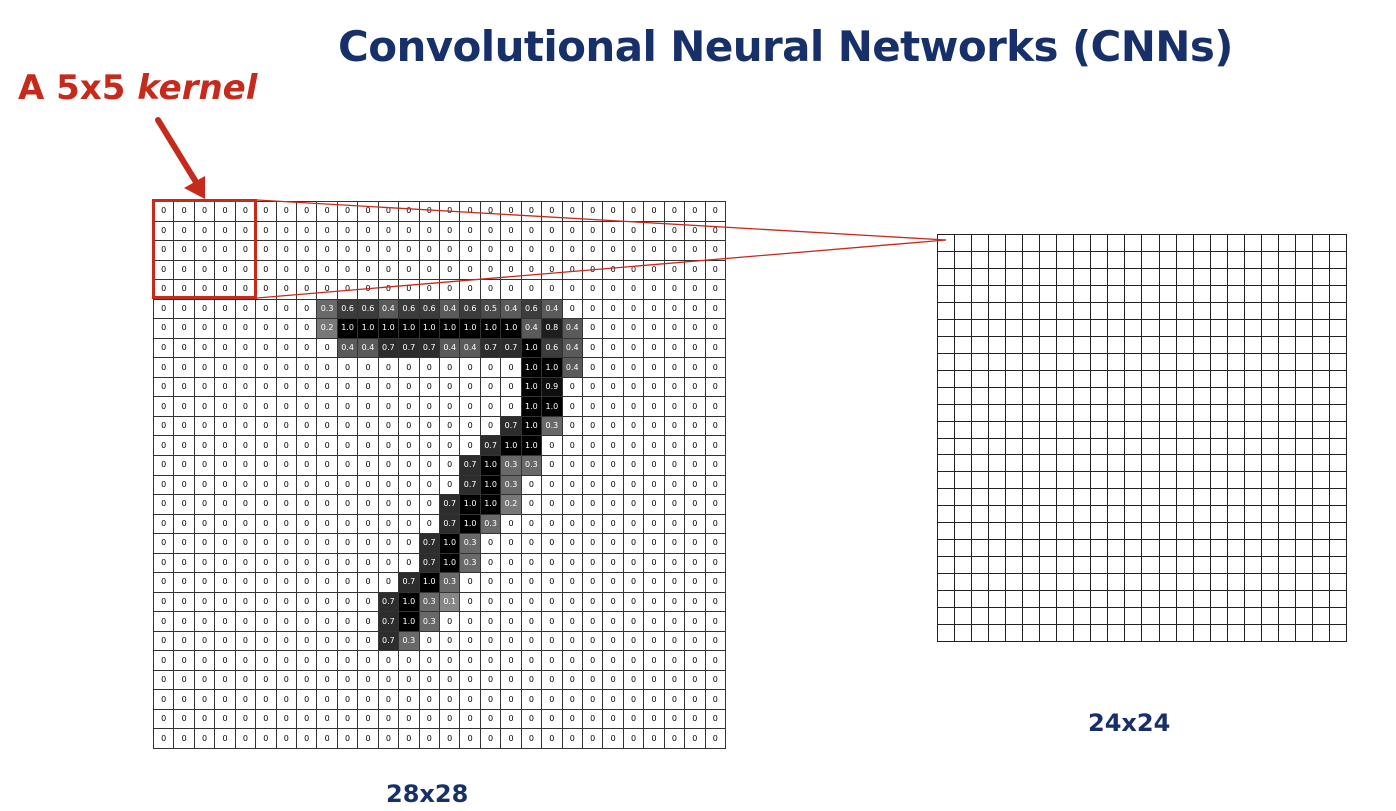 The image size is (1396, 811). What do you see at coordinates (78, 88) in the screenshot?
I see `kernel-label-prefix: A 5x5` at bounding box center [78, 88].